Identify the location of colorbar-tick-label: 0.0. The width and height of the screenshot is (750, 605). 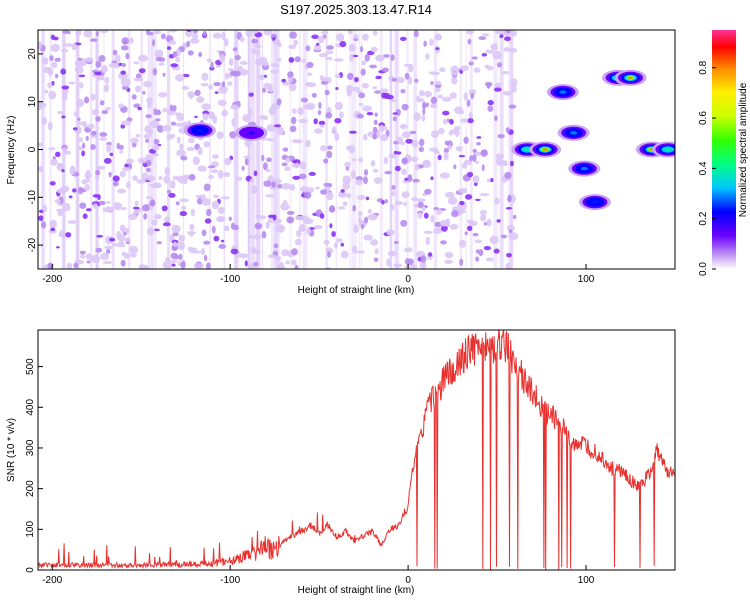
(703, 269).